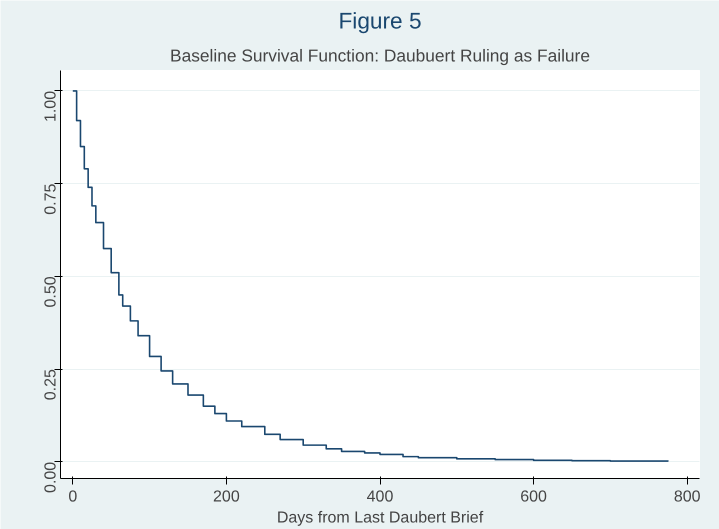 The height and width of the screenshot is (529, 719). What do you see at coordinates (687, 497) in the screenshot?
I see `x-tick-label: 800` at bounding box center [687, 497].